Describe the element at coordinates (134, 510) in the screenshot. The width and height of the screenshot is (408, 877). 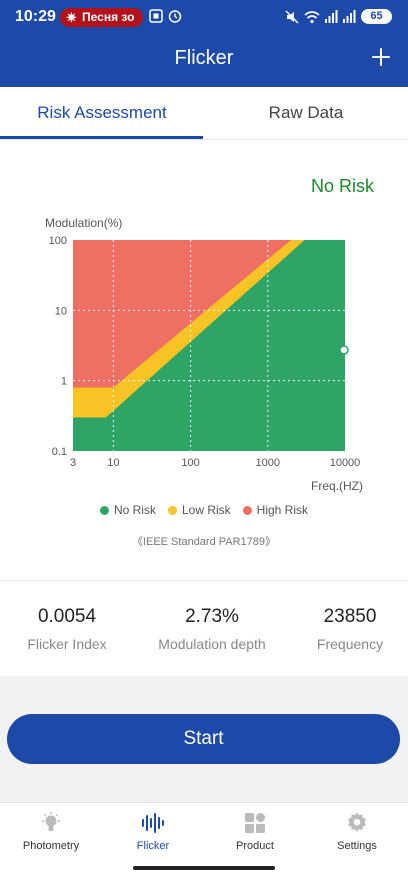
I see `legend-label-no-risk: No Risk` at that location.